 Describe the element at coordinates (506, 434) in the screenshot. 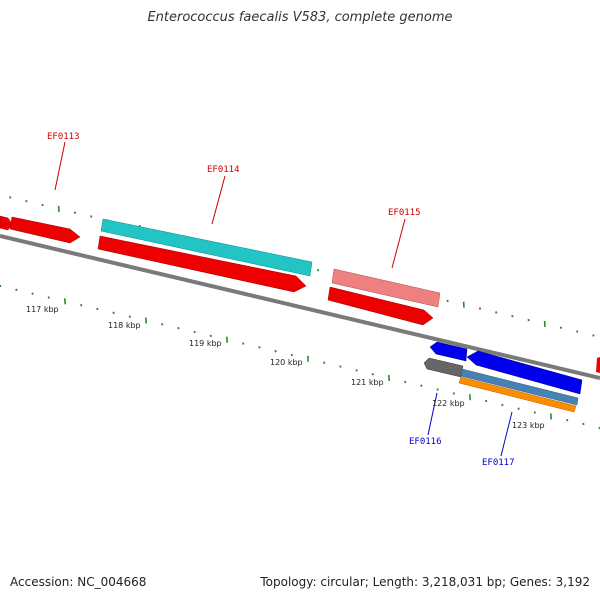

I see `ef0117-leader-line` at that location.